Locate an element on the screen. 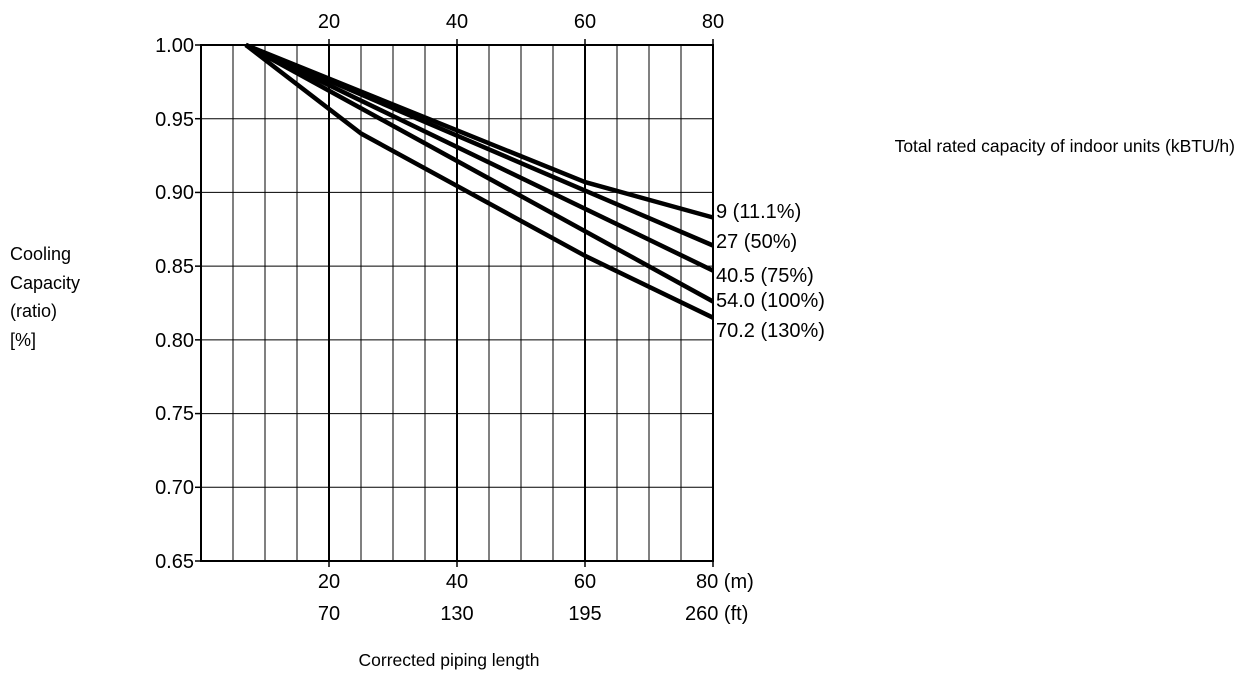  y-axis-label: Cooling Capacity (ratio) [%] is located at coordinates (45, 297).